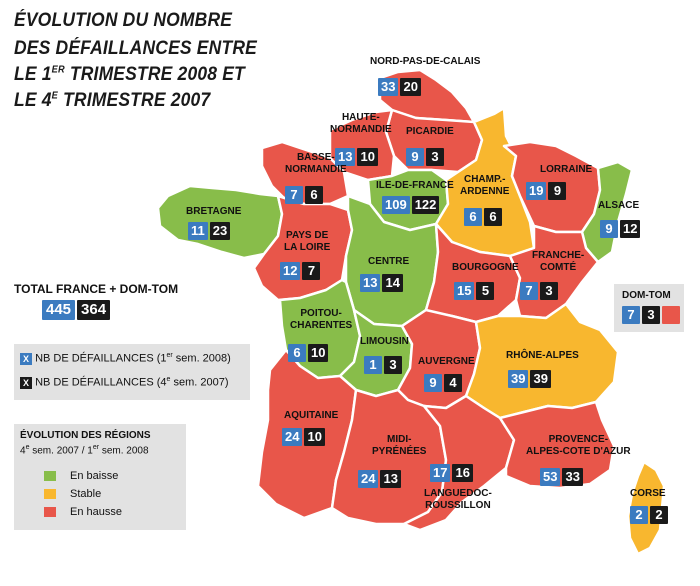  I want to click on key-row-2007: X NB DE DÉFAILLANCES (4e sem. 2007), so click(124, 382).